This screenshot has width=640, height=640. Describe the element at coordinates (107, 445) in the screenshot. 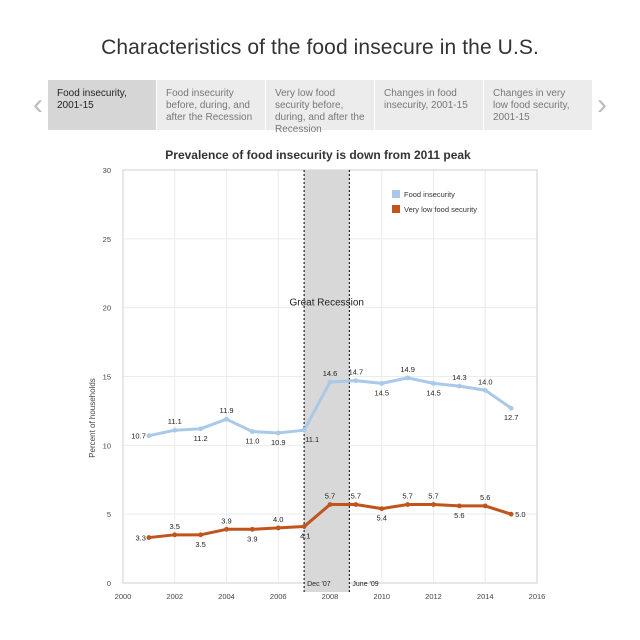

I see `y-tick-label: 10` at that location.